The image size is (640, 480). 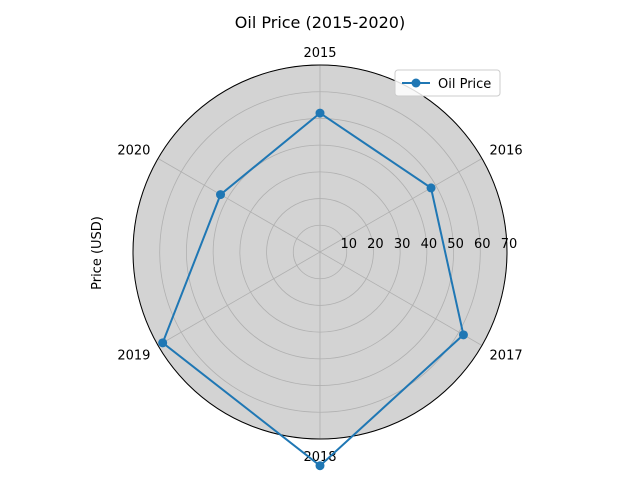 What do you see at coordinates (97, 253) in the screenshot?
I see `y-axis-label: Price (USD)` at bounding box center [97, 253].